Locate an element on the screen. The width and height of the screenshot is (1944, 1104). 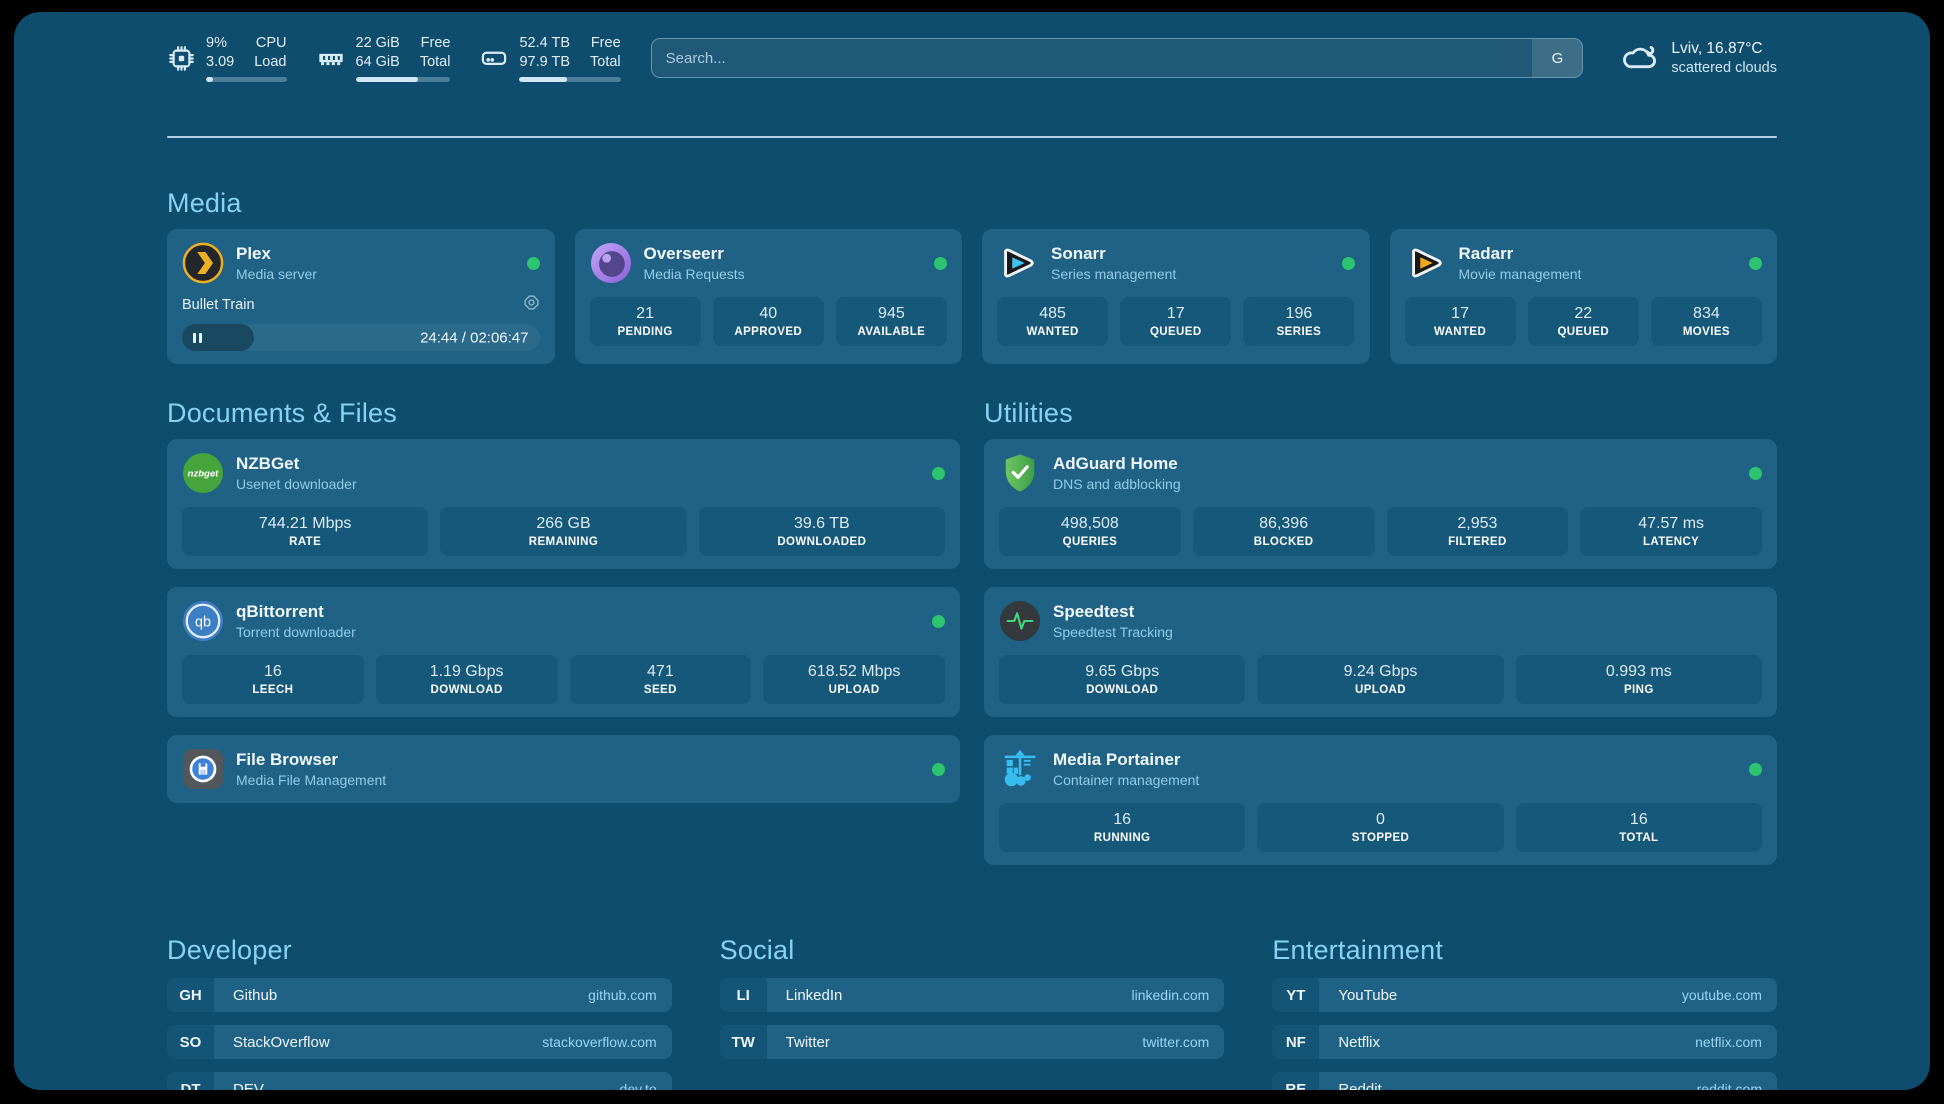
section-title-developer: Developer is located at coordinates (229, 950).